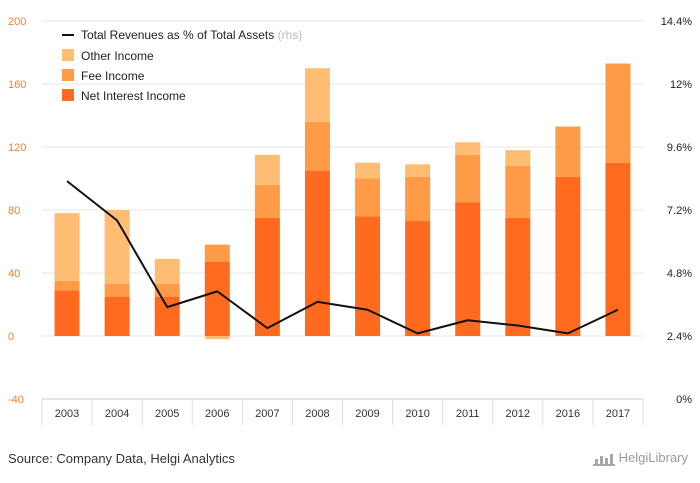  Describe the element at coordinates (14, 274) in the screenshot. I see `y-left-tick-label: 40` at that location.